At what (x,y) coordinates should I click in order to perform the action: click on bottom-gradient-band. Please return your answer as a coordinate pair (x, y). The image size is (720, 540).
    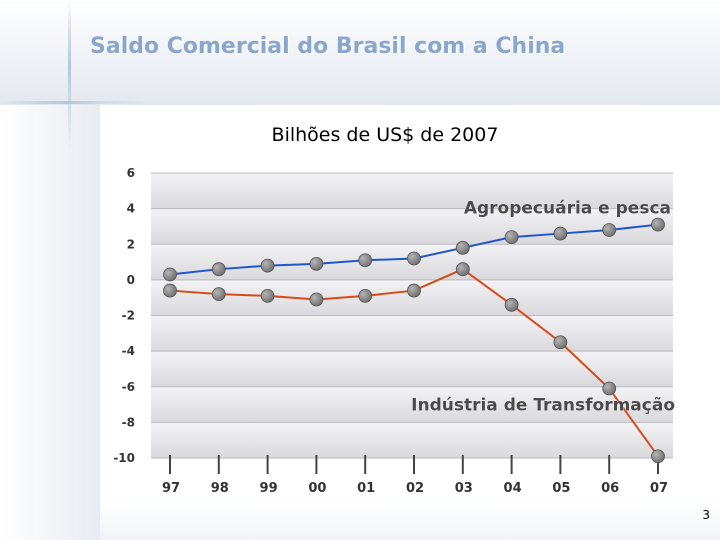
    Looking at the image, I should click on (410, 520).